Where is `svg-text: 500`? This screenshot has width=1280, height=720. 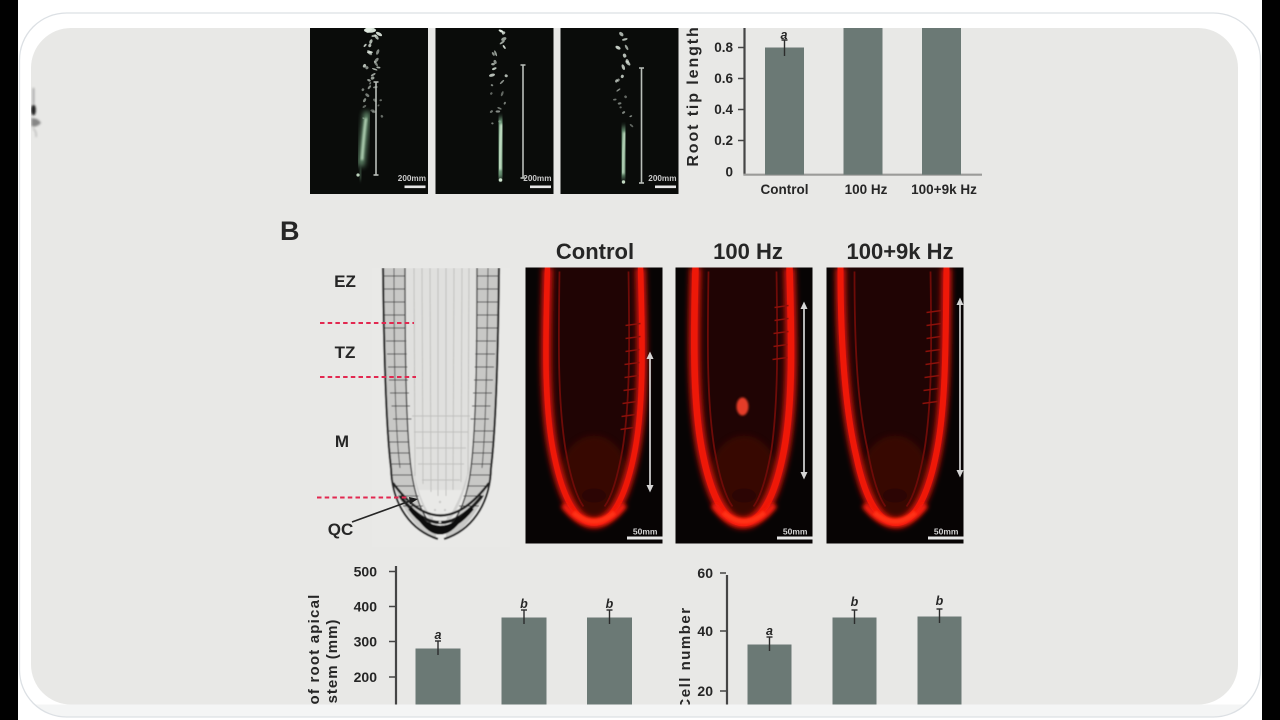
svg-text: 500 is located at coordinates (366, 572).